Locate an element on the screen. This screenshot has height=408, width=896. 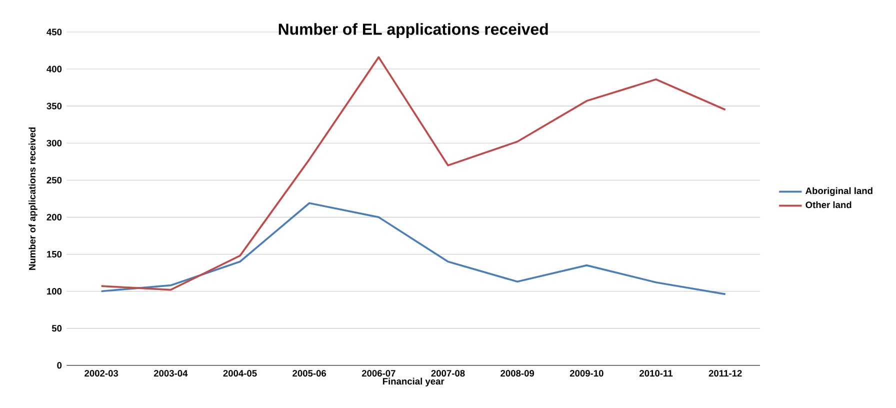
y-tick-label: 450 is located at coordinates (54, 32).